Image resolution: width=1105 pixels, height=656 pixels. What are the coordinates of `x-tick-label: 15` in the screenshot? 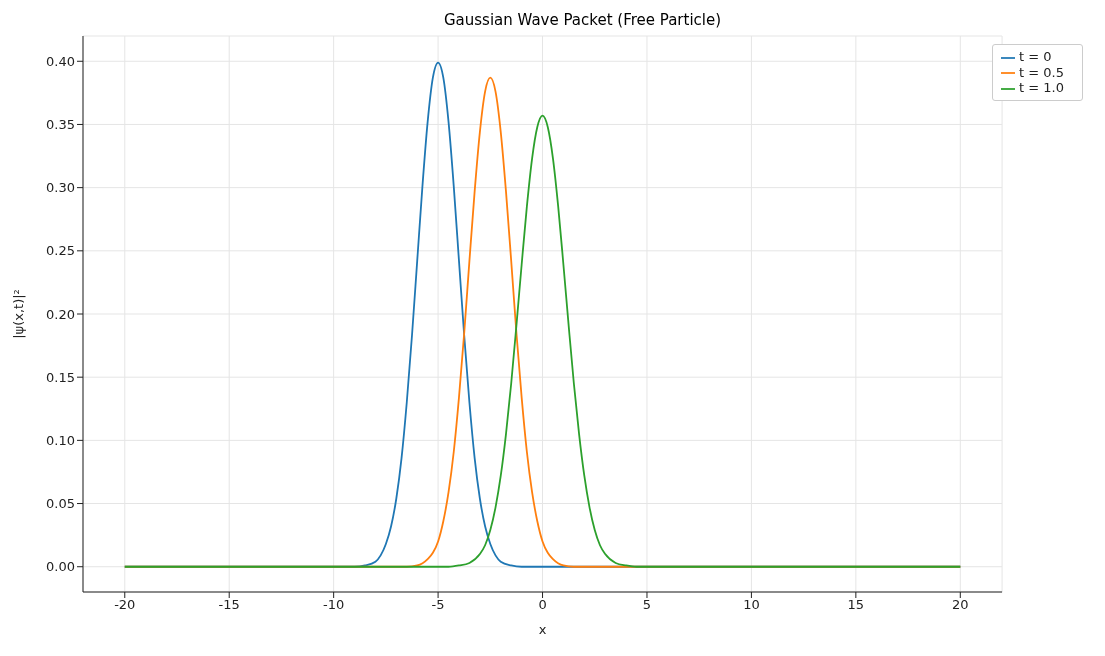 It's located at (856, 605).